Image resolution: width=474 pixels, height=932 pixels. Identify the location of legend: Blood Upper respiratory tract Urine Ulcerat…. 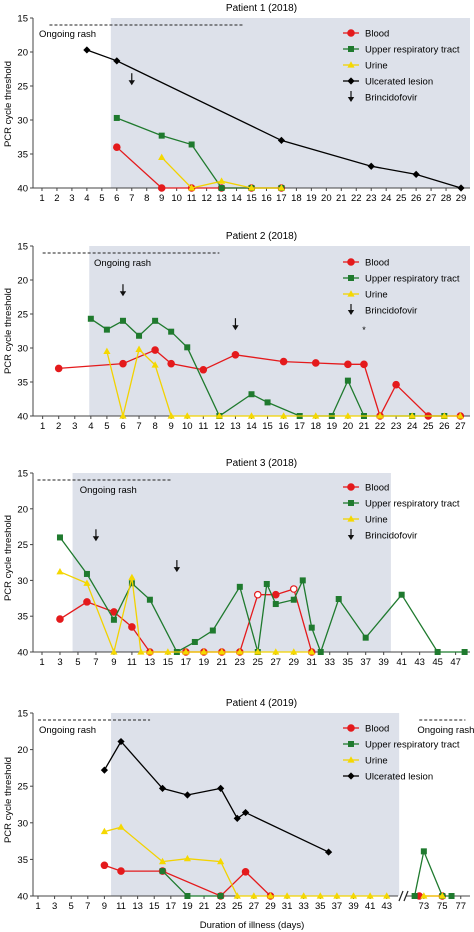
(401, 753).